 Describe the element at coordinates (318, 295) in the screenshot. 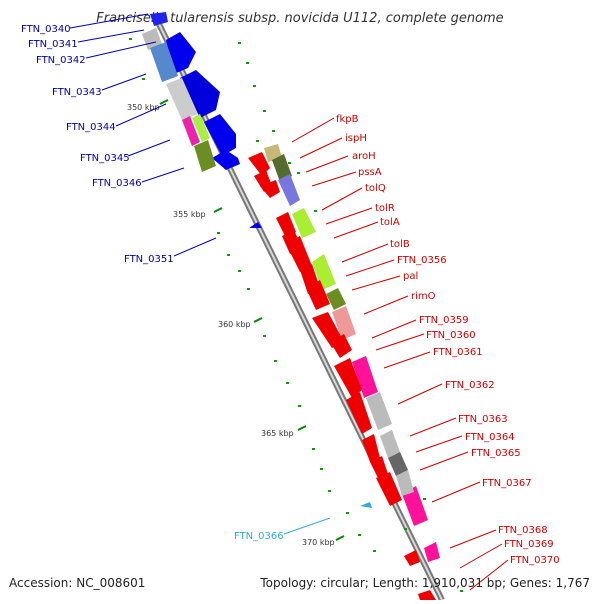

I see `gene-rimo` at that location.